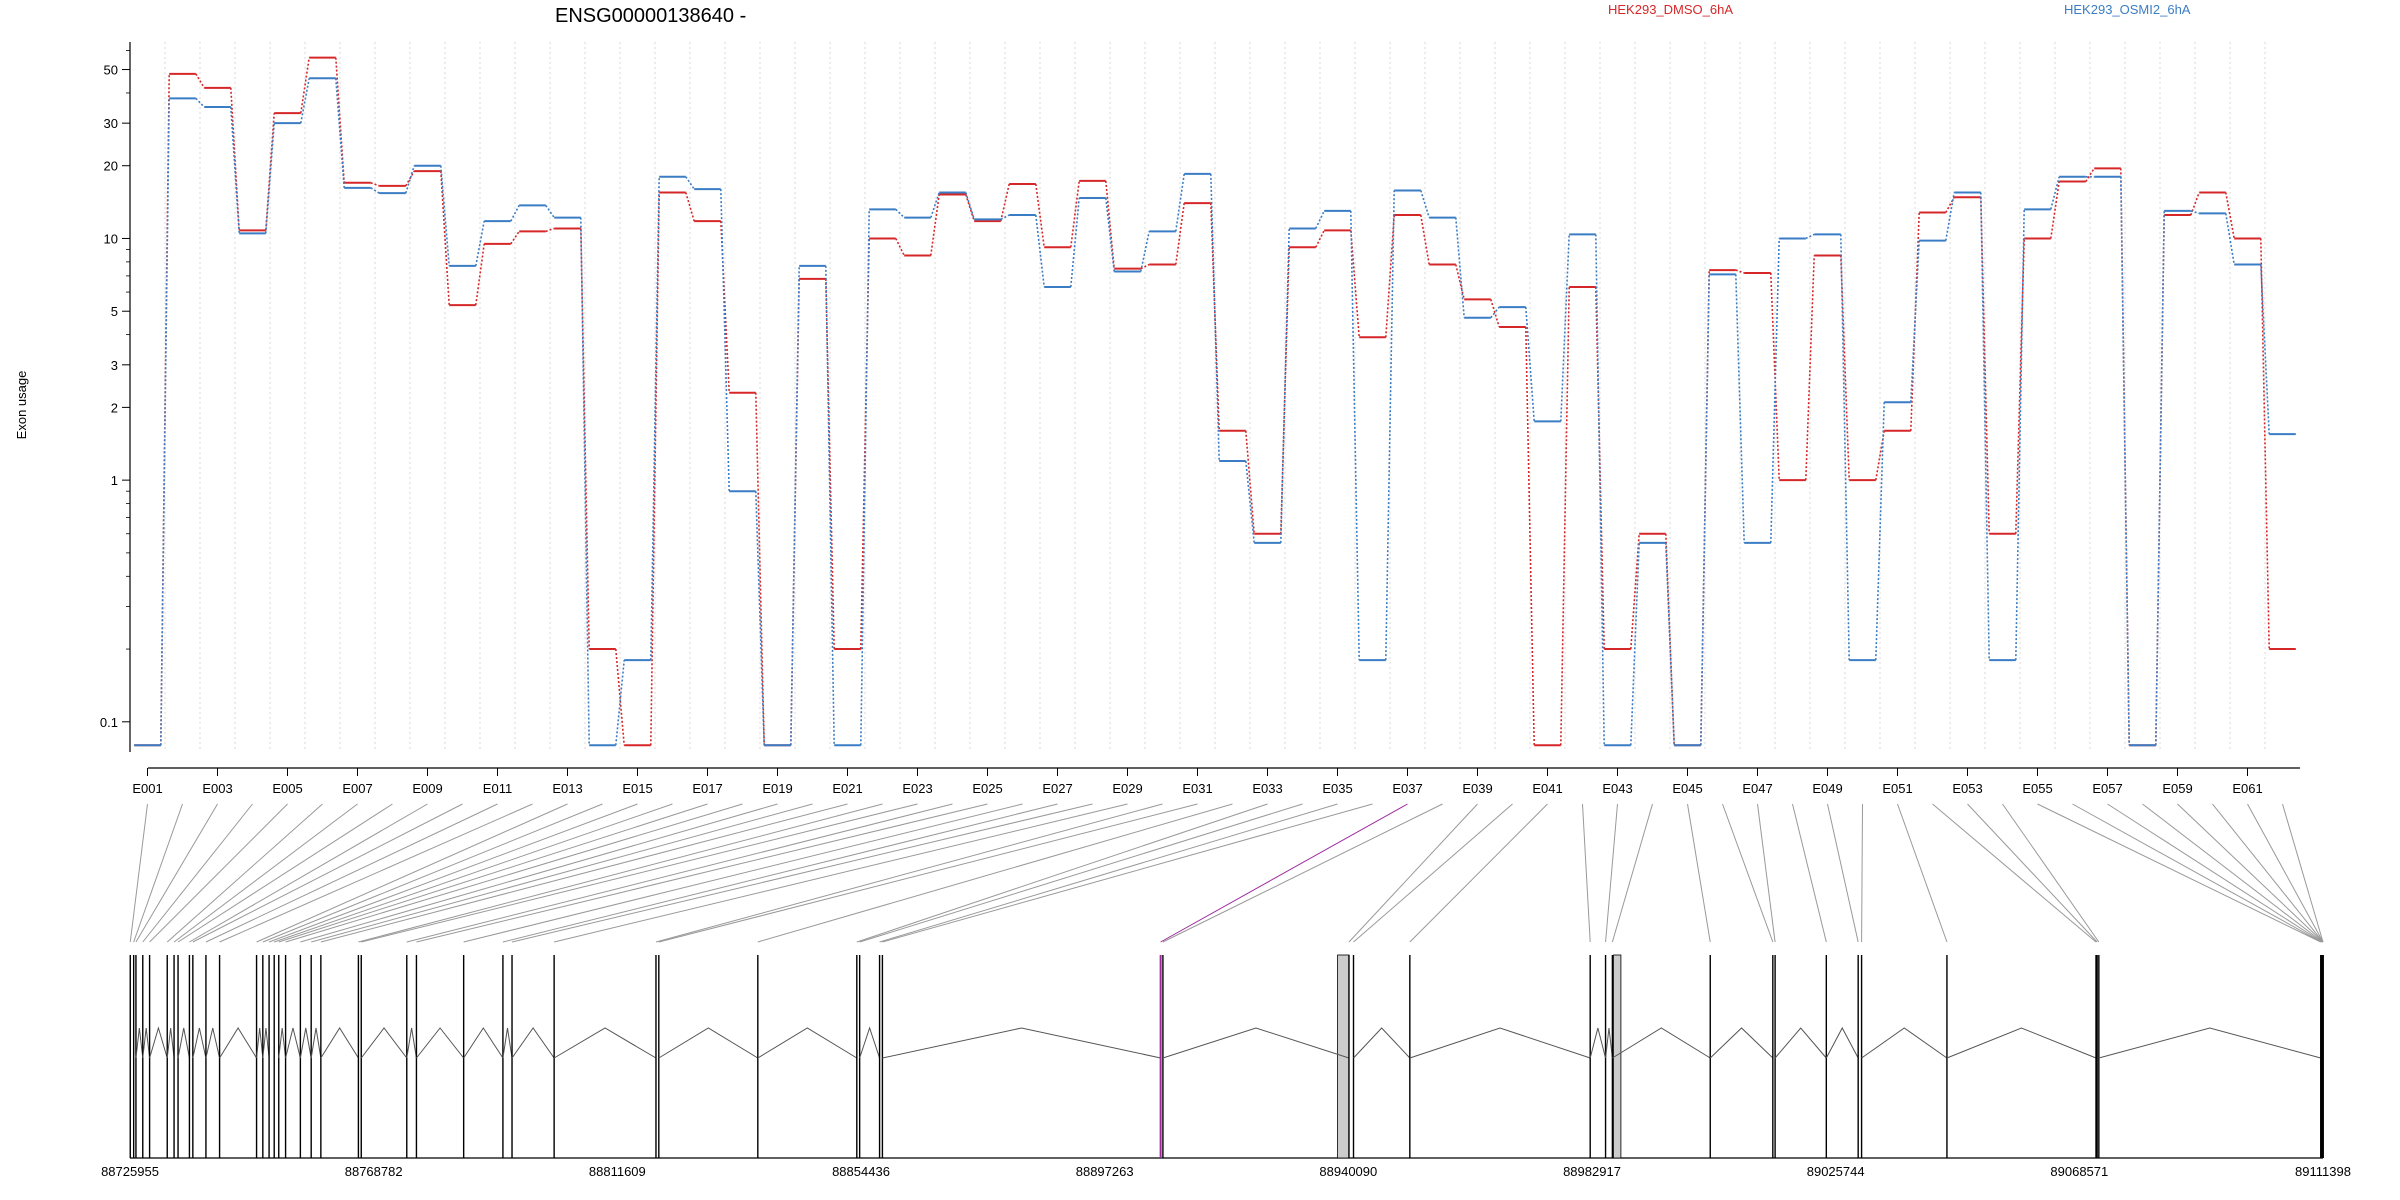 This screenshot has width=2400, height=1200. What do you see at coordinates (2323, 1171) in the screenshot?
I see `coordinate-tick-label: 89111398` at bounding box center [2323, 1171].